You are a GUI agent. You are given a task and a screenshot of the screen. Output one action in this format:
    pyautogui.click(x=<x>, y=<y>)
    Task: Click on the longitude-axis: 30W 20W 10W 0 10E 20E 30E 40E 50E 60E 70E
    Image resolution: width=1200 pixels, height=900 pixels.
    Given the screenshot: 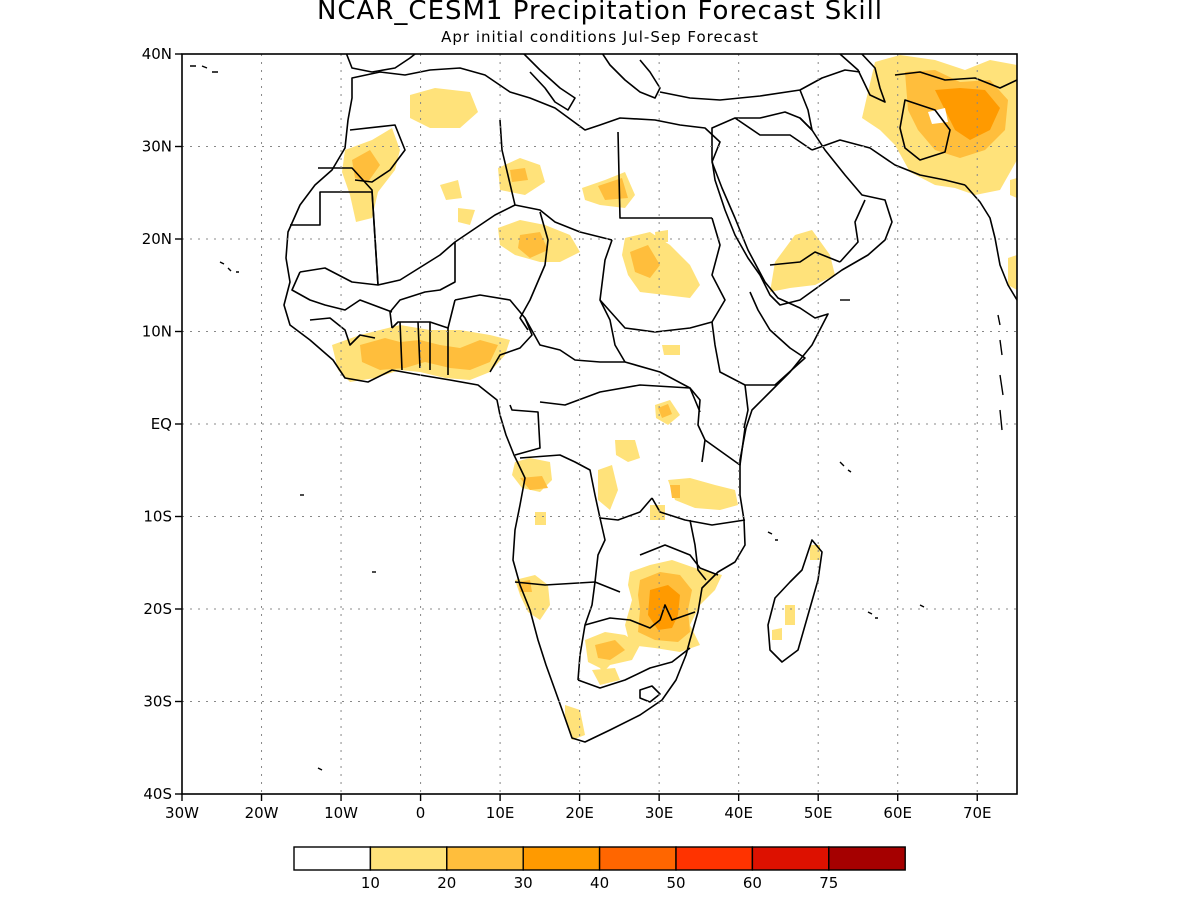 What is the action you would take?
    pyautogui.click(x=578, y=808)
    